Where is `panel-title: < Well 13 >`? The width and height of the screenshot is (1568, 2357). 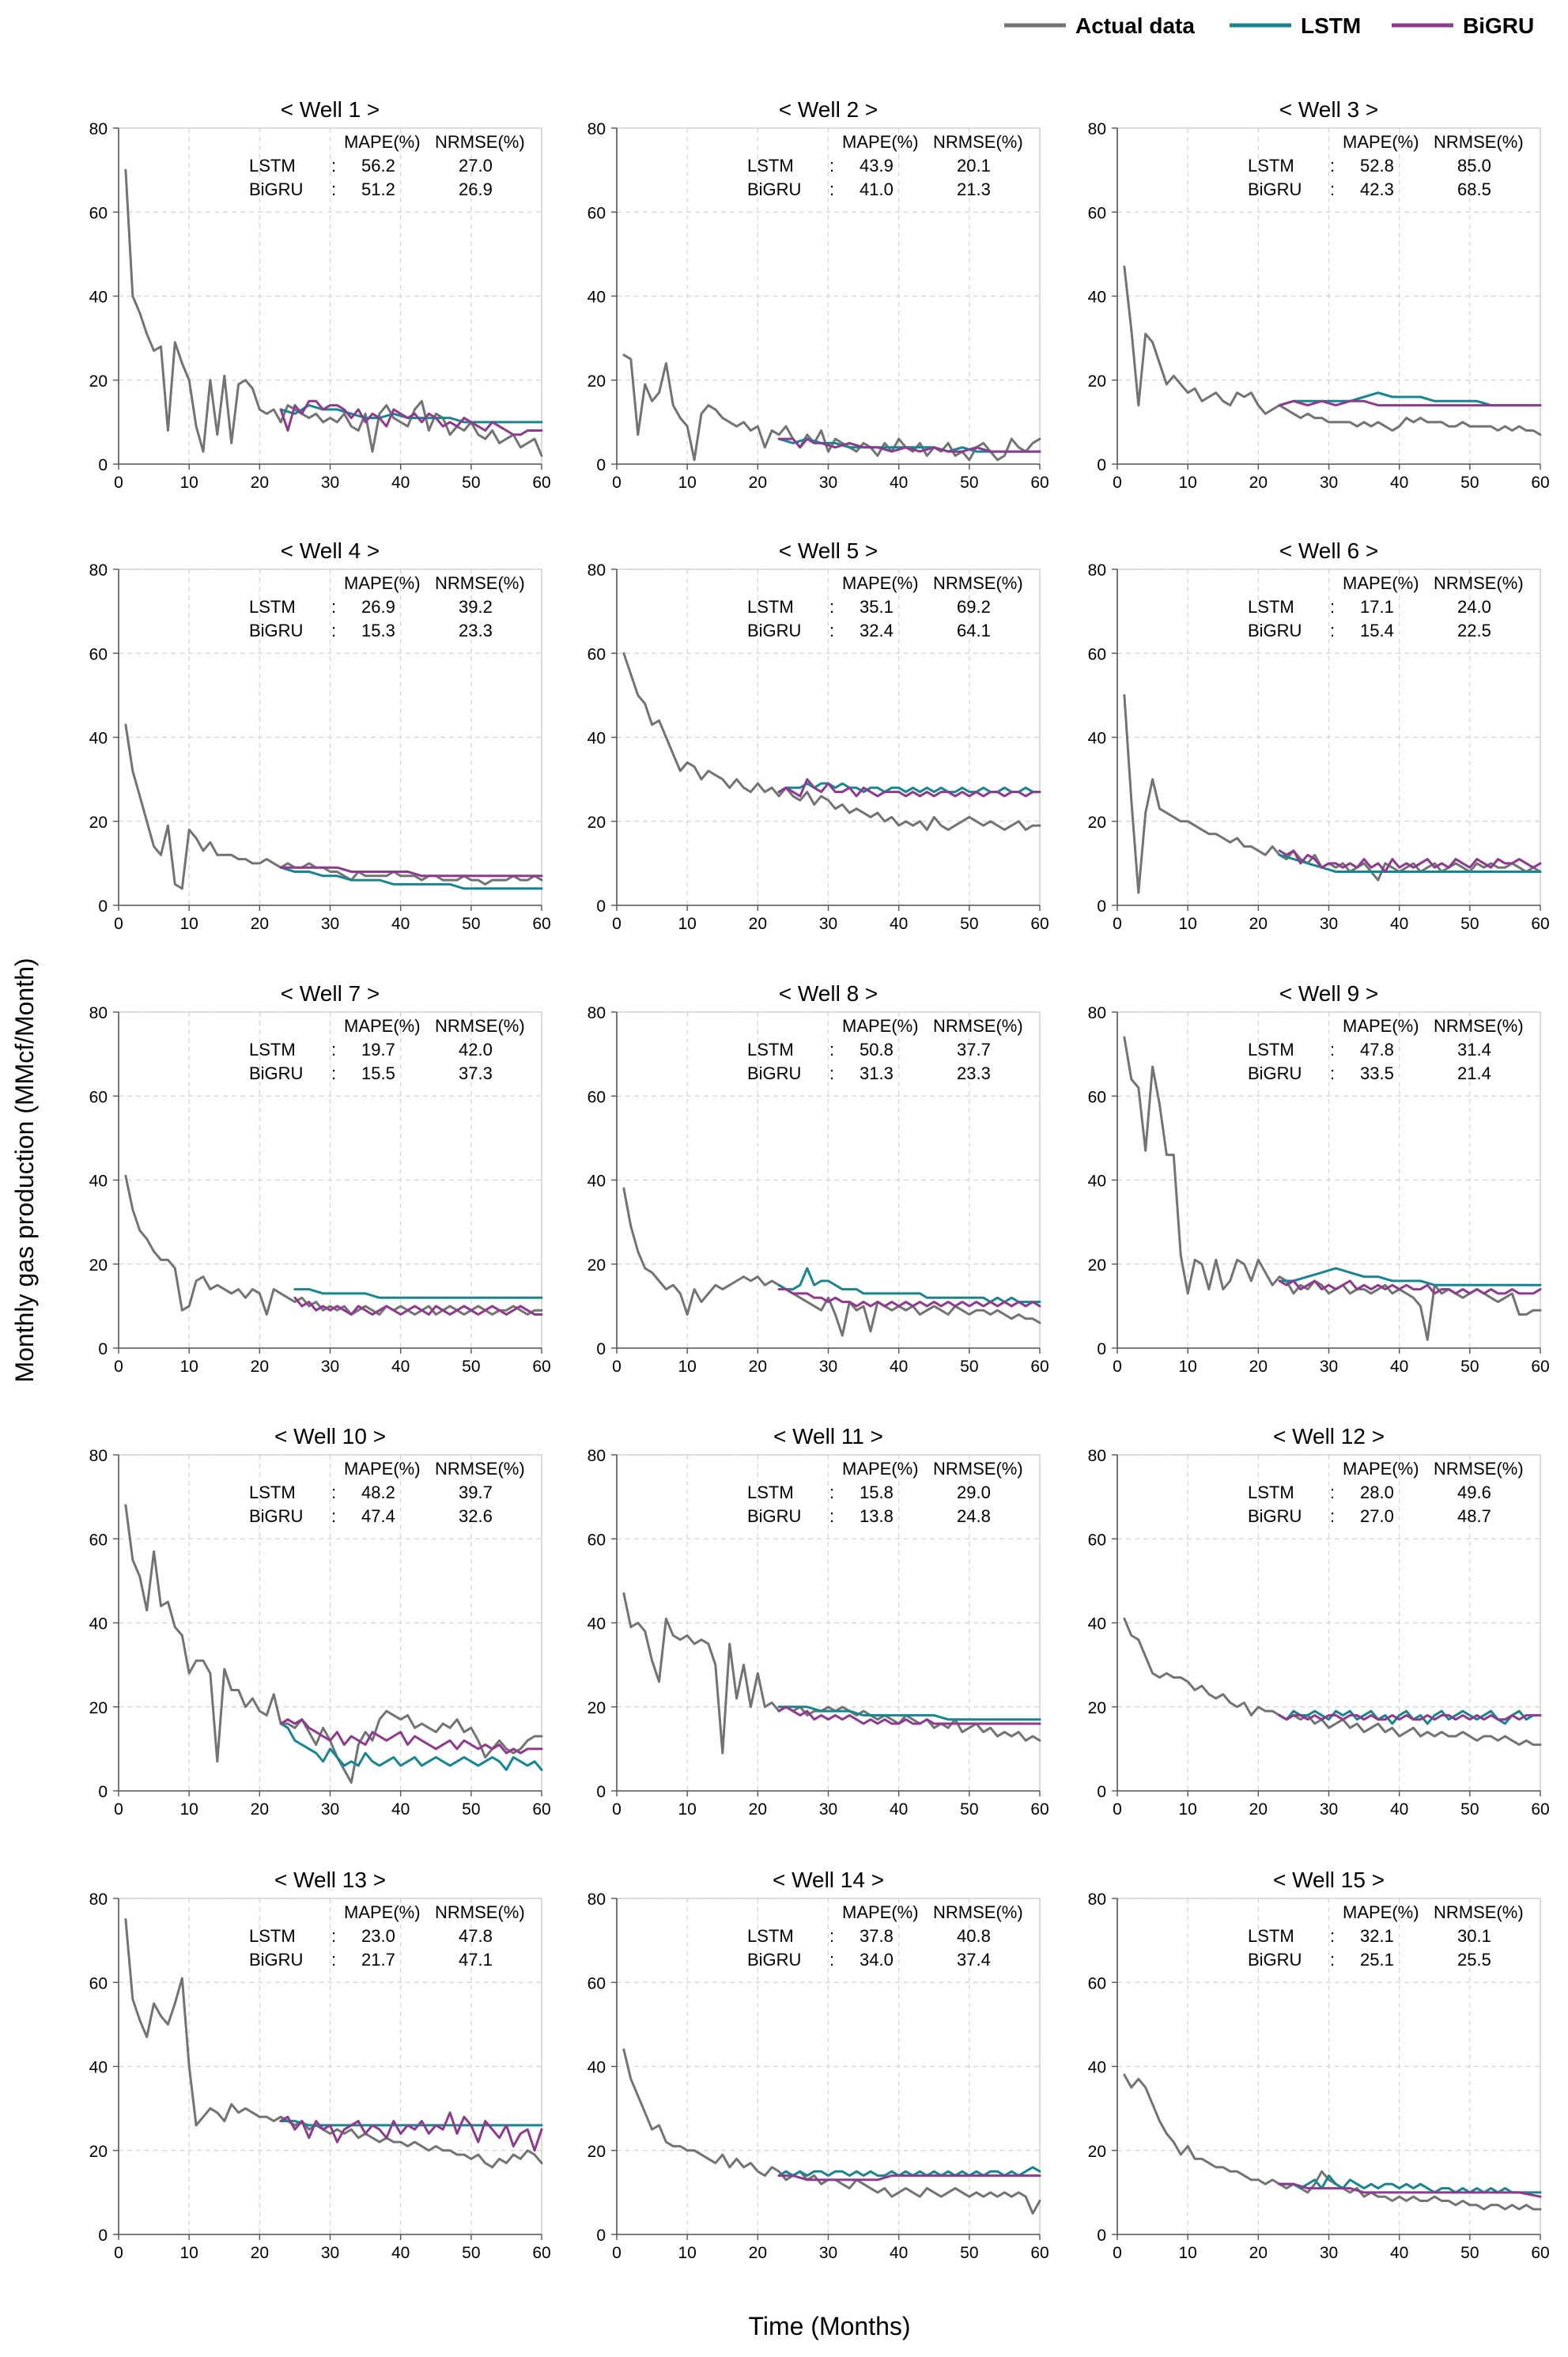 panel-title: < Well 13 > is located at coordinates (330, 1880).